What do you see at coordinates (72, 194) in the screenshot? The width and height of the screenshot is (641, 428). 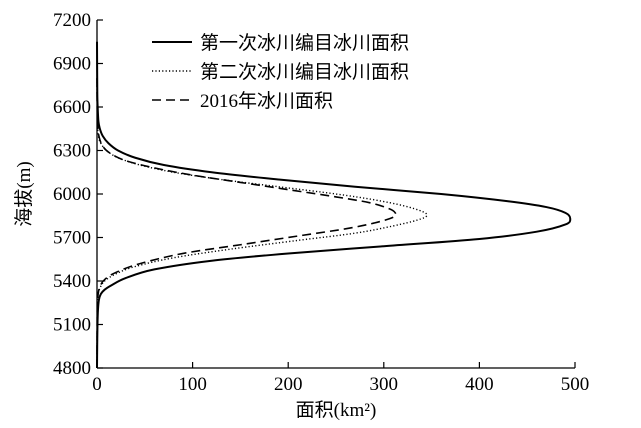 I see `y-tick-label: 6000` at bounding box center [72, 194].